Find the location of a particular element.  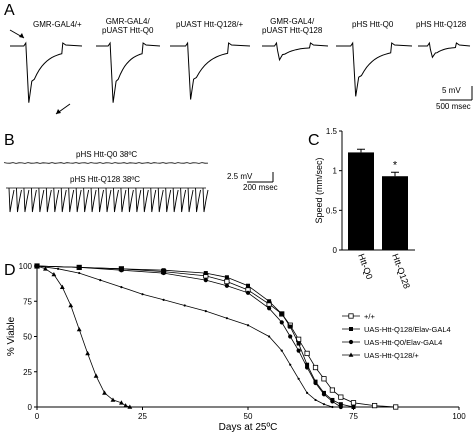

trace-label-2: GMR-GAL4/ pUAST Htt-Q0 is located at coordinates (127, 26).